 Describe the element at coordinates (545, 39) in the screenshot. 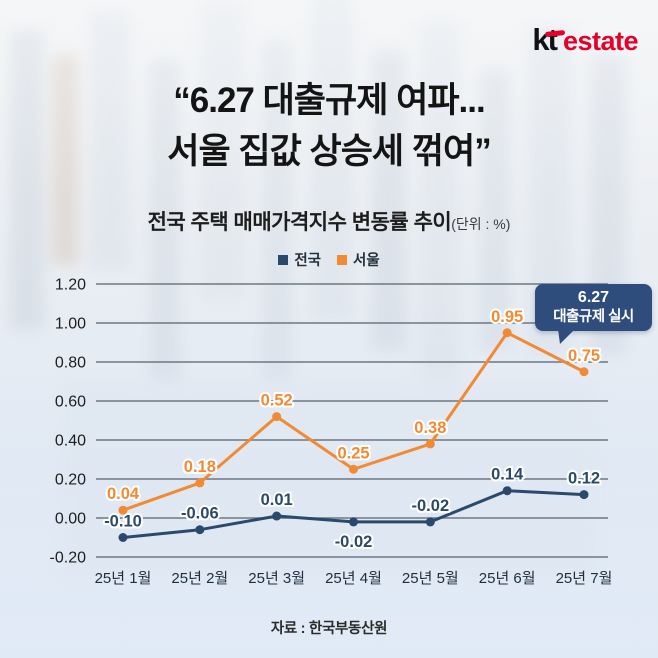

I see `kt-logotype: kt` at that location.